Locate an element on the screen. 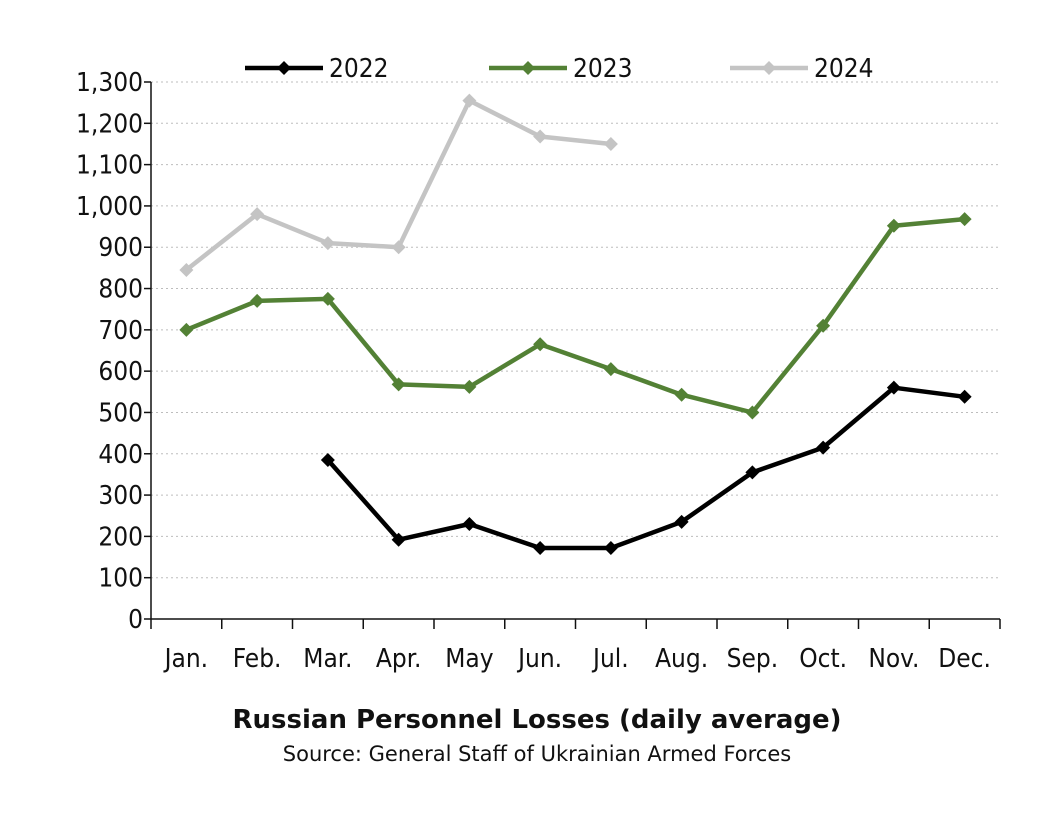  legend-entry-2022: 2022 is located at coordinates (317, 69).